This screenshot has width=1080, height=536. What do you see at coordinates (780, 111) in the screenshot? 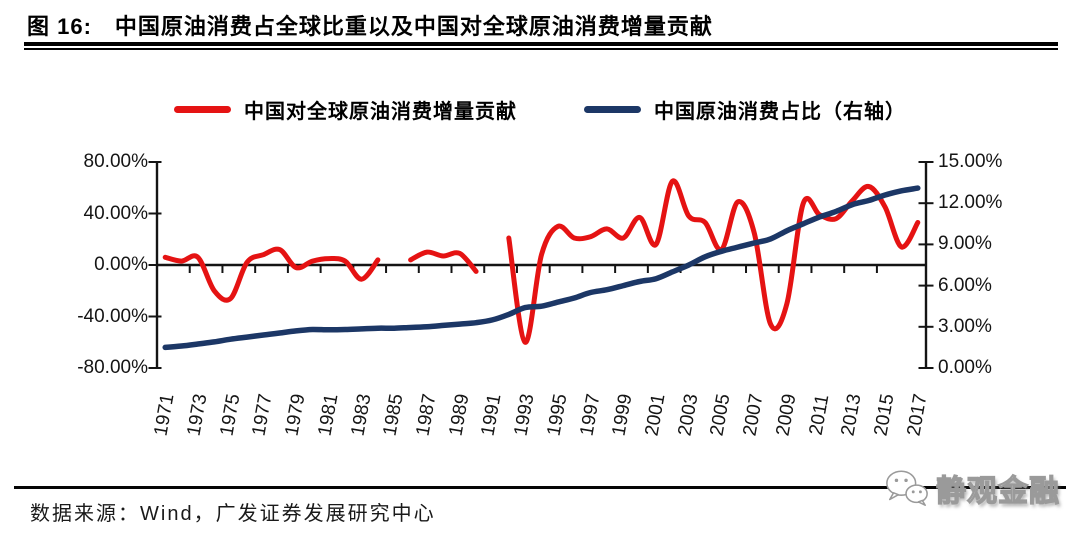
I see `legend-label: 中国原油消费占比（右轴）` at bounding box center [780, 111].